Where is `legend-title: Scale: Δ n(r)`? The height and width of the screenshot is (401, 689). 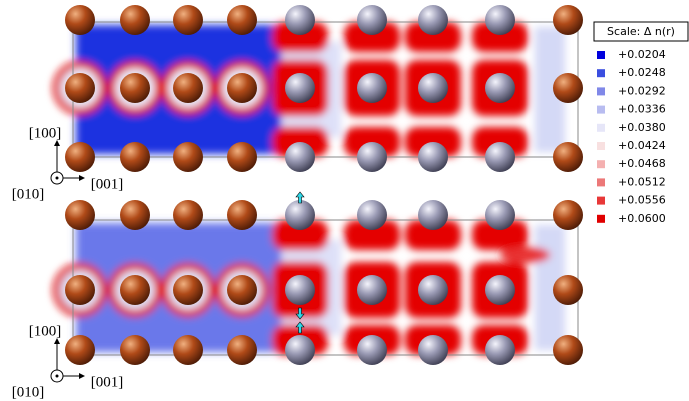
legend-title: Scale: Δ n(r) is located at coordinates (641, 31).